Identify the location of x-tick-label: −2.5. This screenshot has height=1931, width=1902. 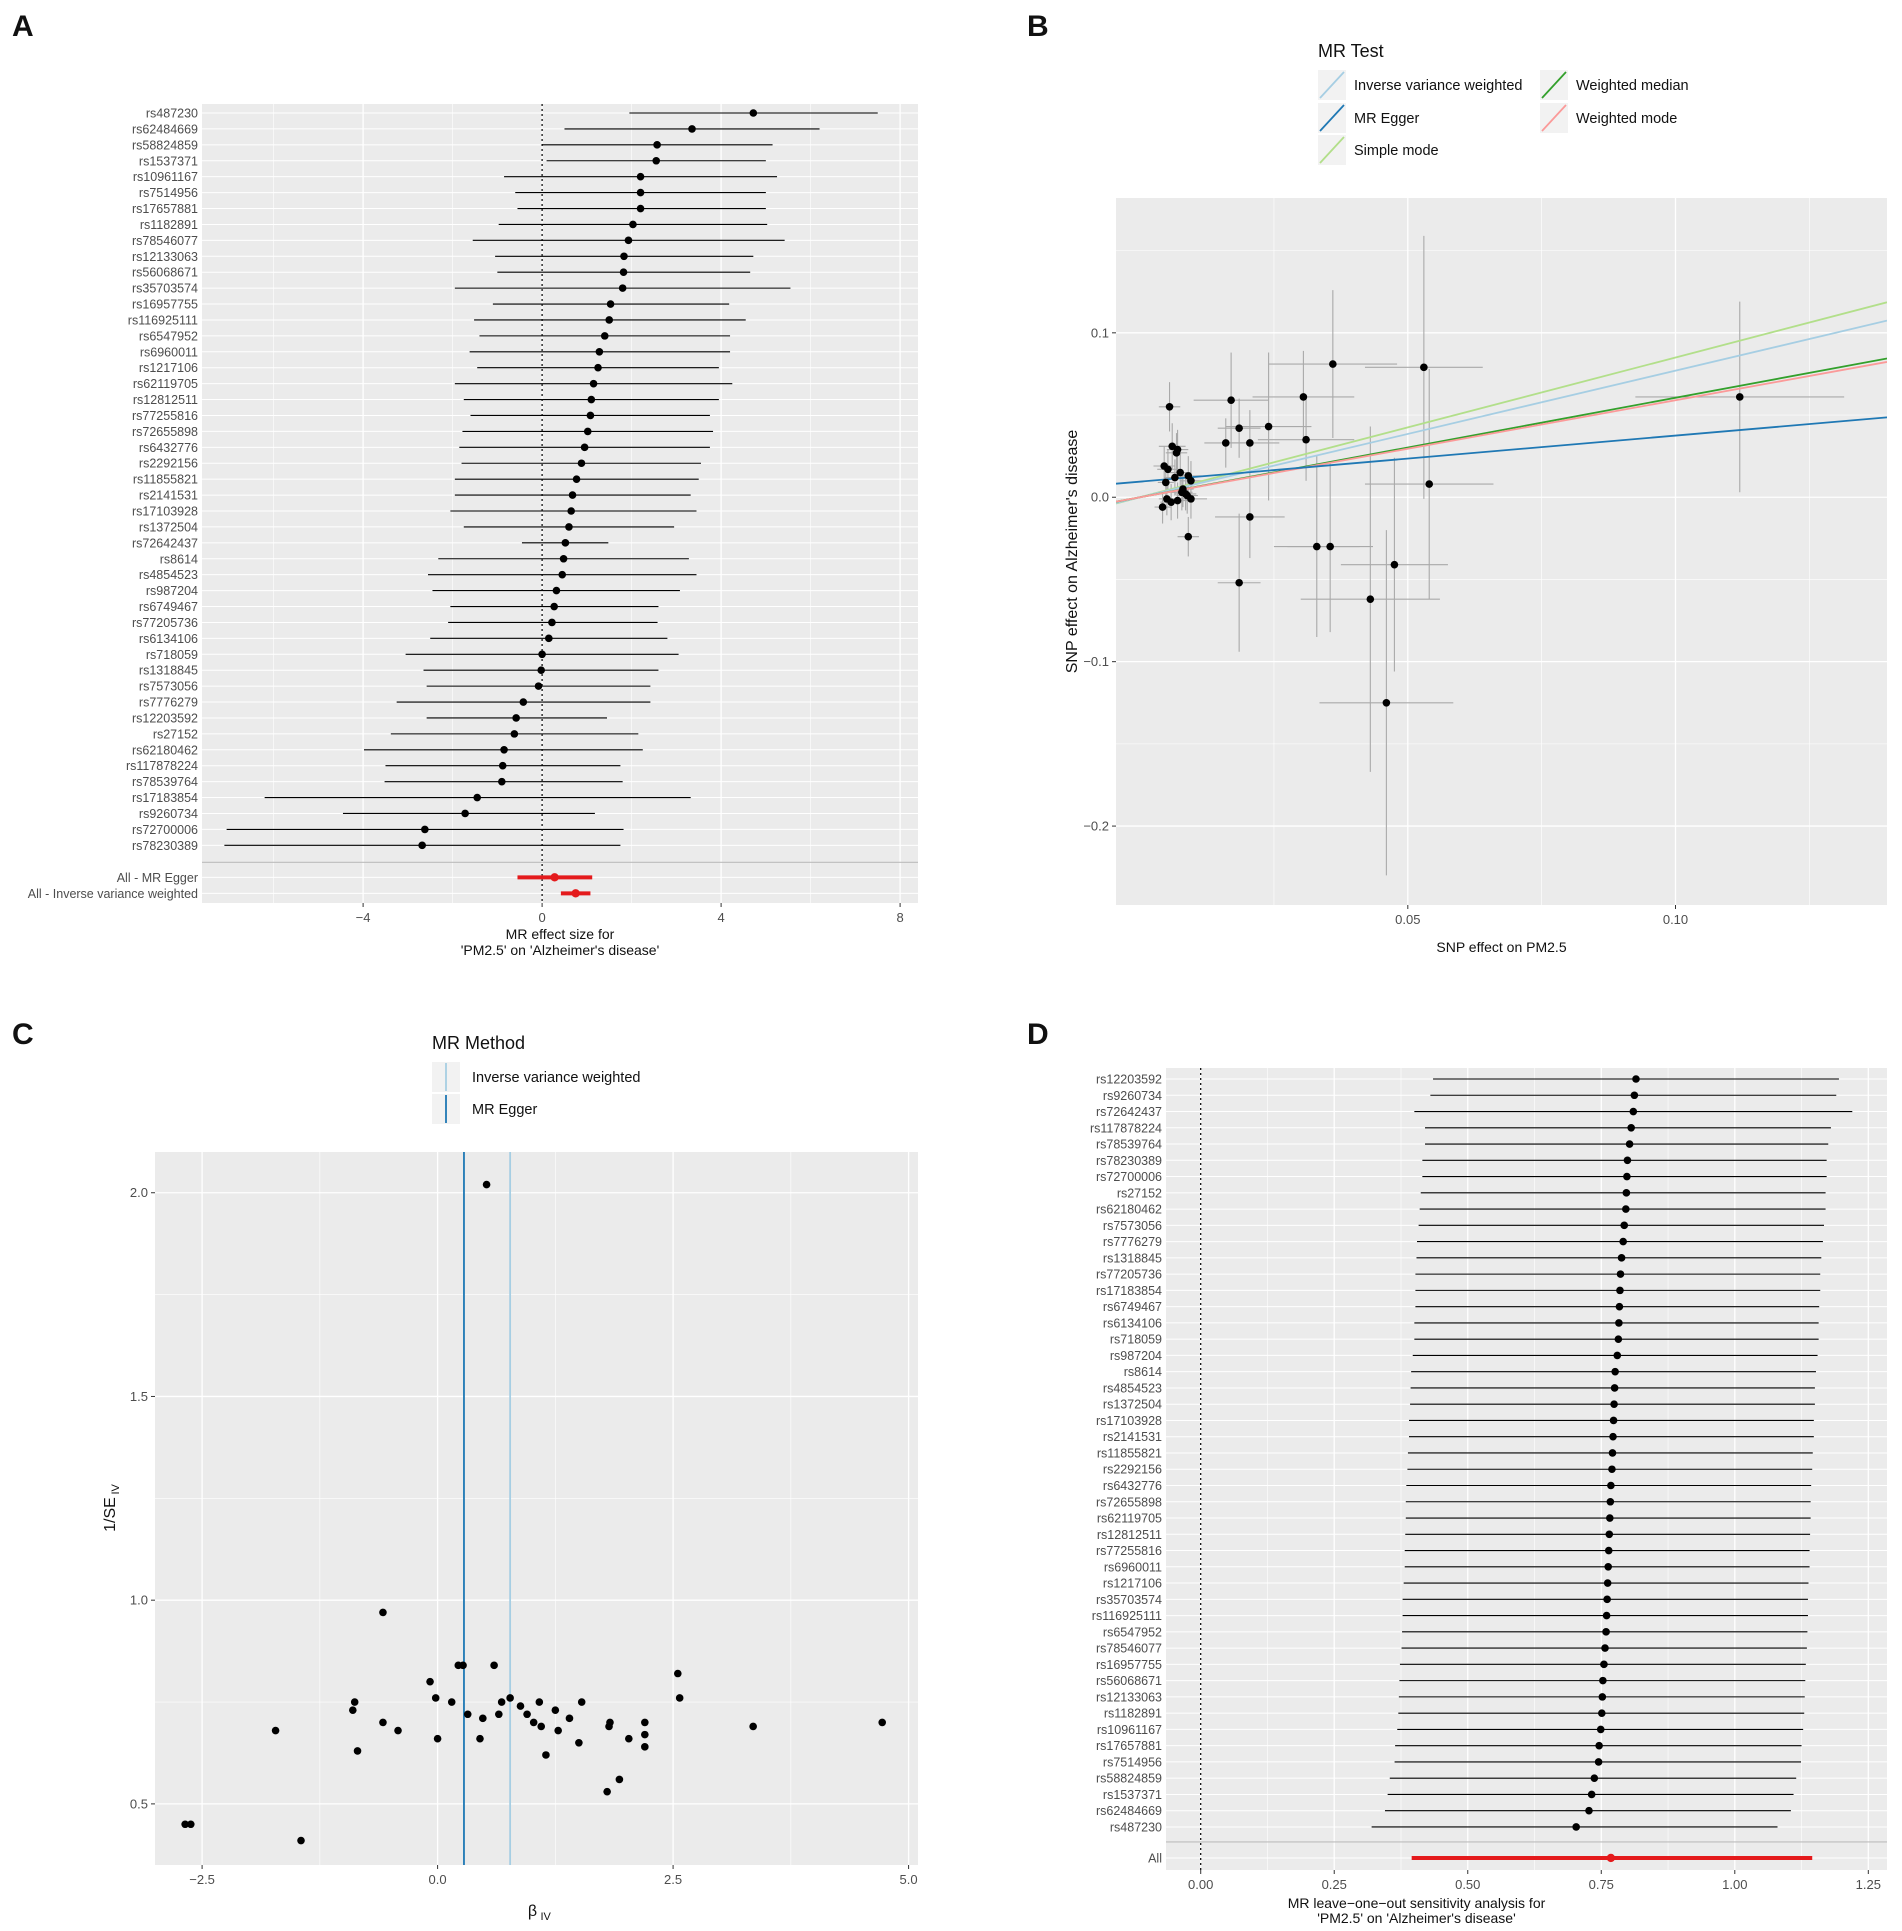
(202, 1879).